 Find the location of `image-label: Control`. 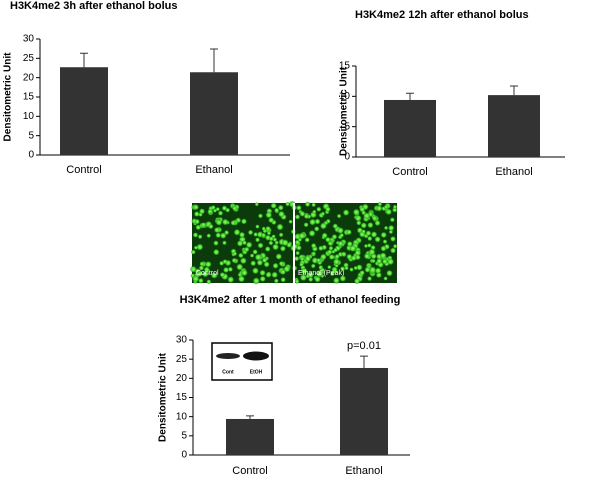

image-label: Control is located at coordinates (207, 273).